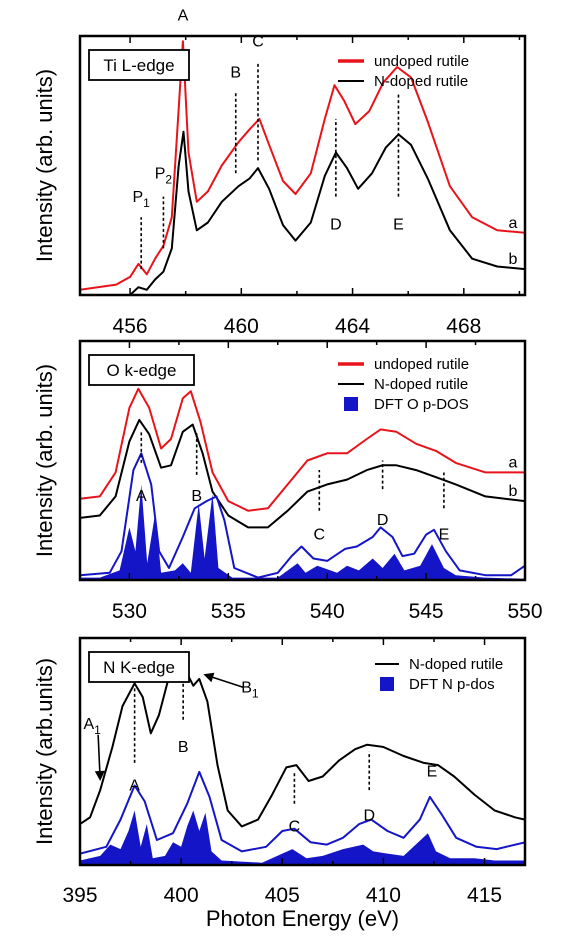  What do you see at coordinates (209, 677) in the screenshot?
I see `arrow-head-B1` at bounding box center [209, 677].